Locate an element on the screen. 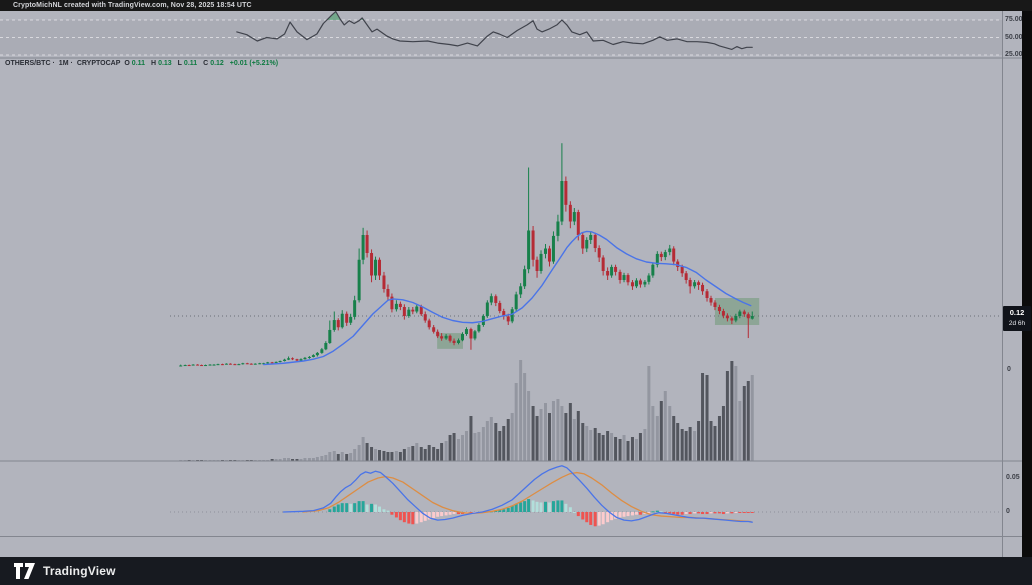 The image size is (1032, 585). bar-countdown: 2d 6h is located at coordinates (1017, 323).